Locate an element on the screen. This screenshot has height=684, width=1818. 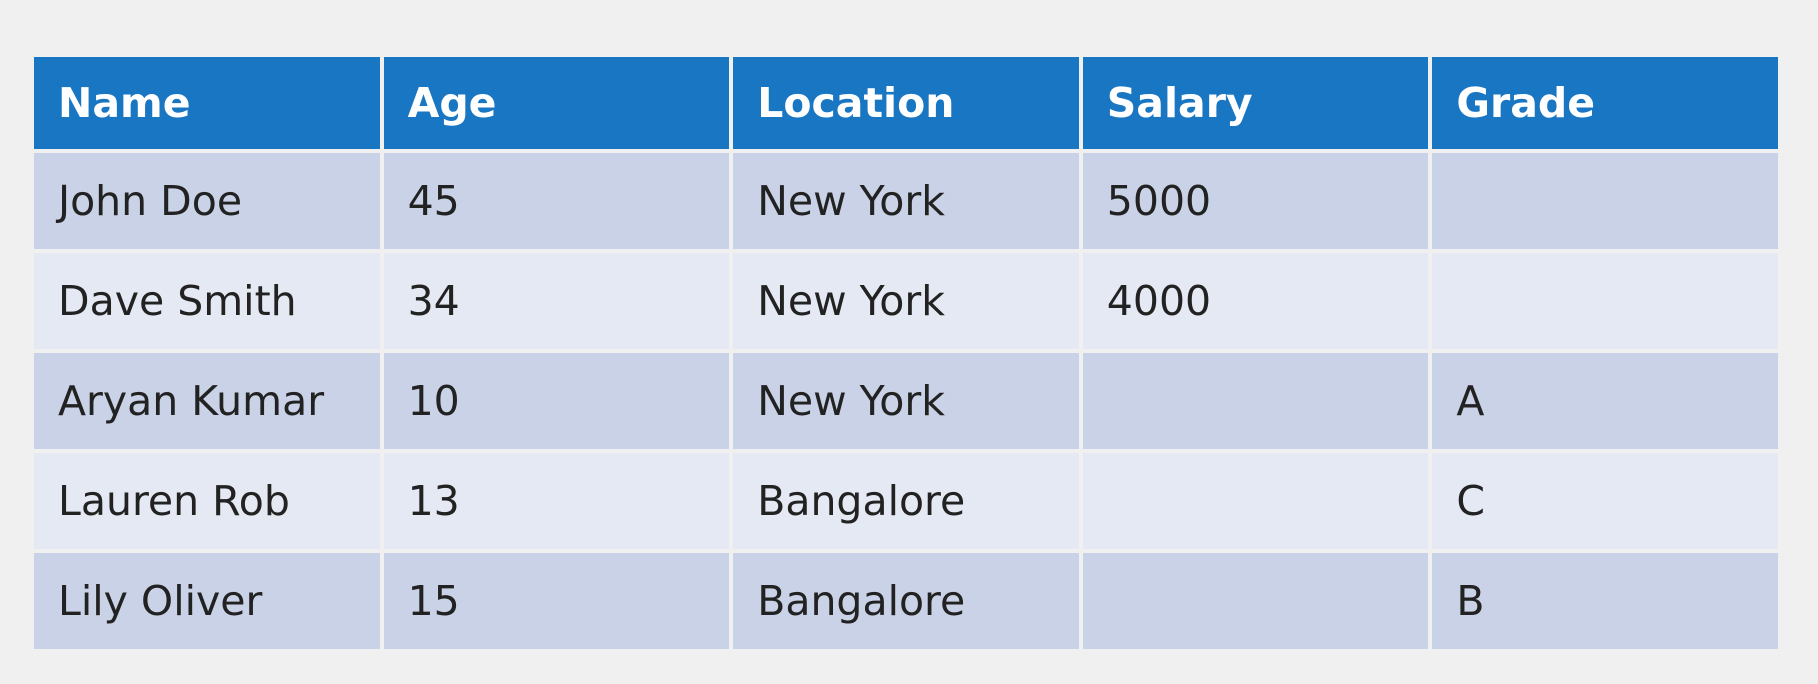
cell-grade: A is located at coordinates (1605, 401).